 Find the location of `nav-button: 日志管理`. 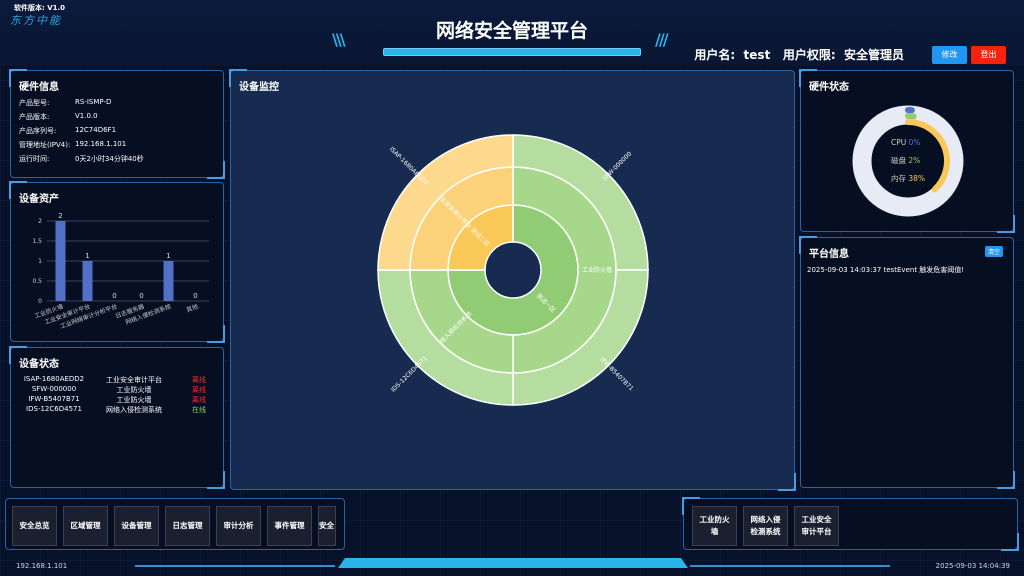

nav-button: 日志管理 is located at coordinates (187, 526).